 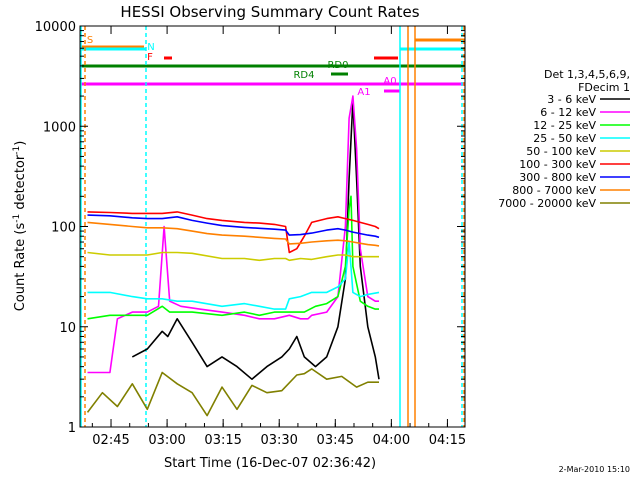 I want to click on x-tick-label: 03:30, so click(x=278, y=440).